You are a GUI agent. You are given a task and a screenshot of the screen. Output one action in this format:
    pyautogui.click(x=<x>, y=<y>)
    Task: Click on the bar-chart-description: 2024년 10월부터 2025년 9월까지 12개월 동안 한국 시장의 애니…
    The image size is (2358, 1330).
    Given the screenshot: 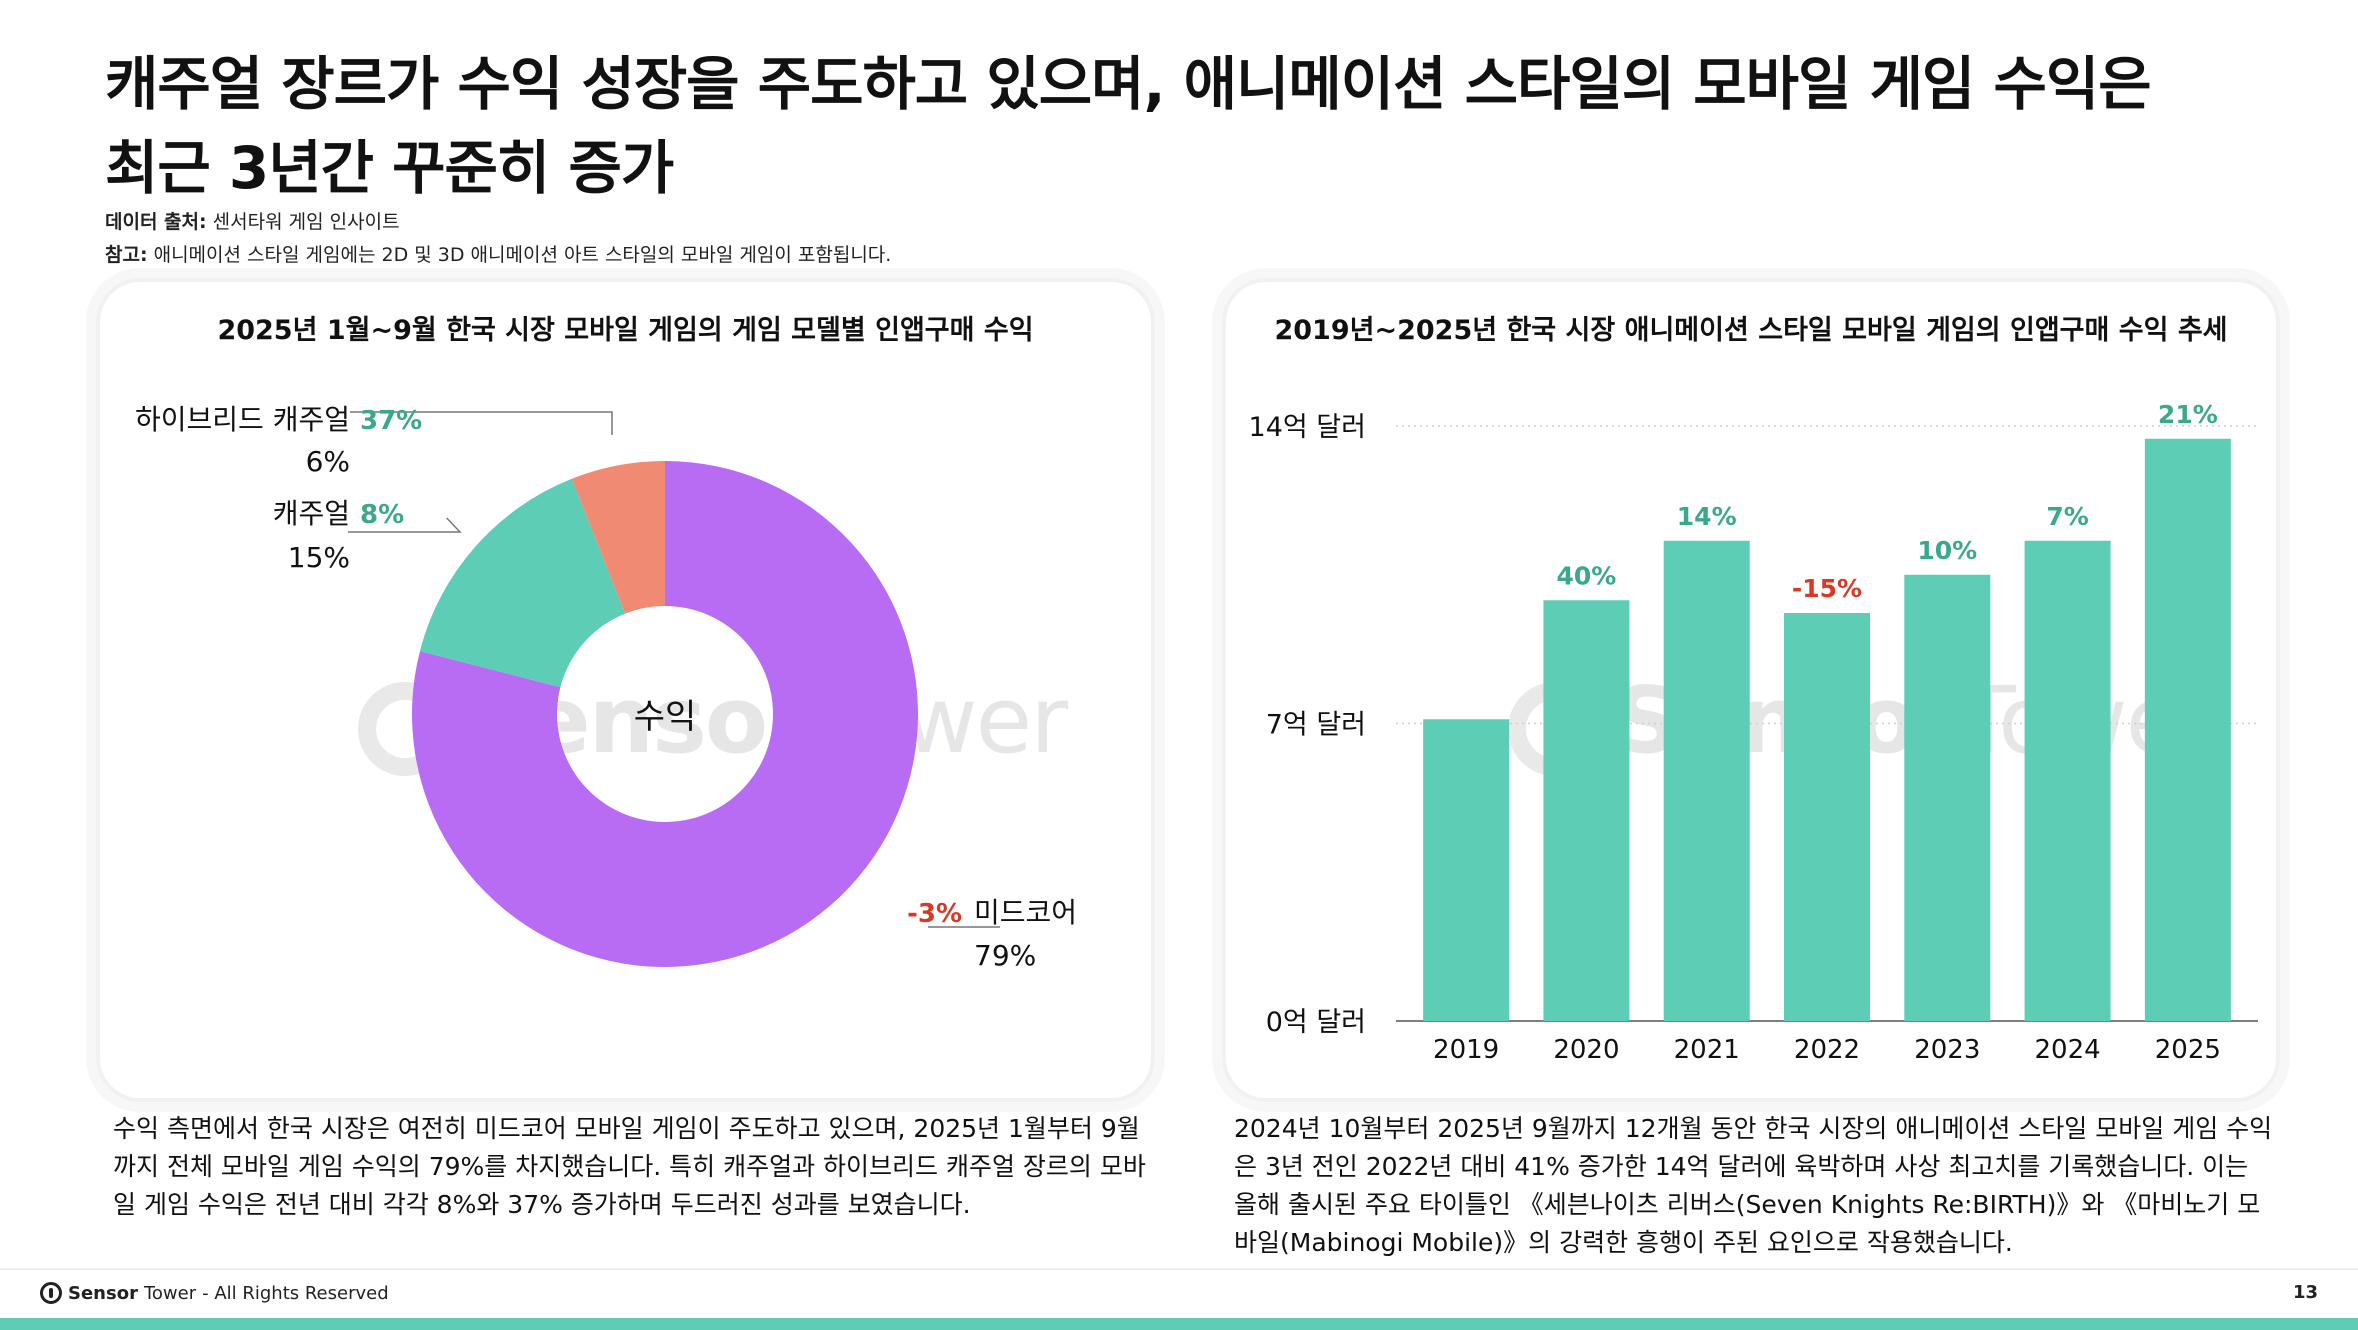 What is the action you would take?
    pyautogui.click(x=1753, y=1185)
    